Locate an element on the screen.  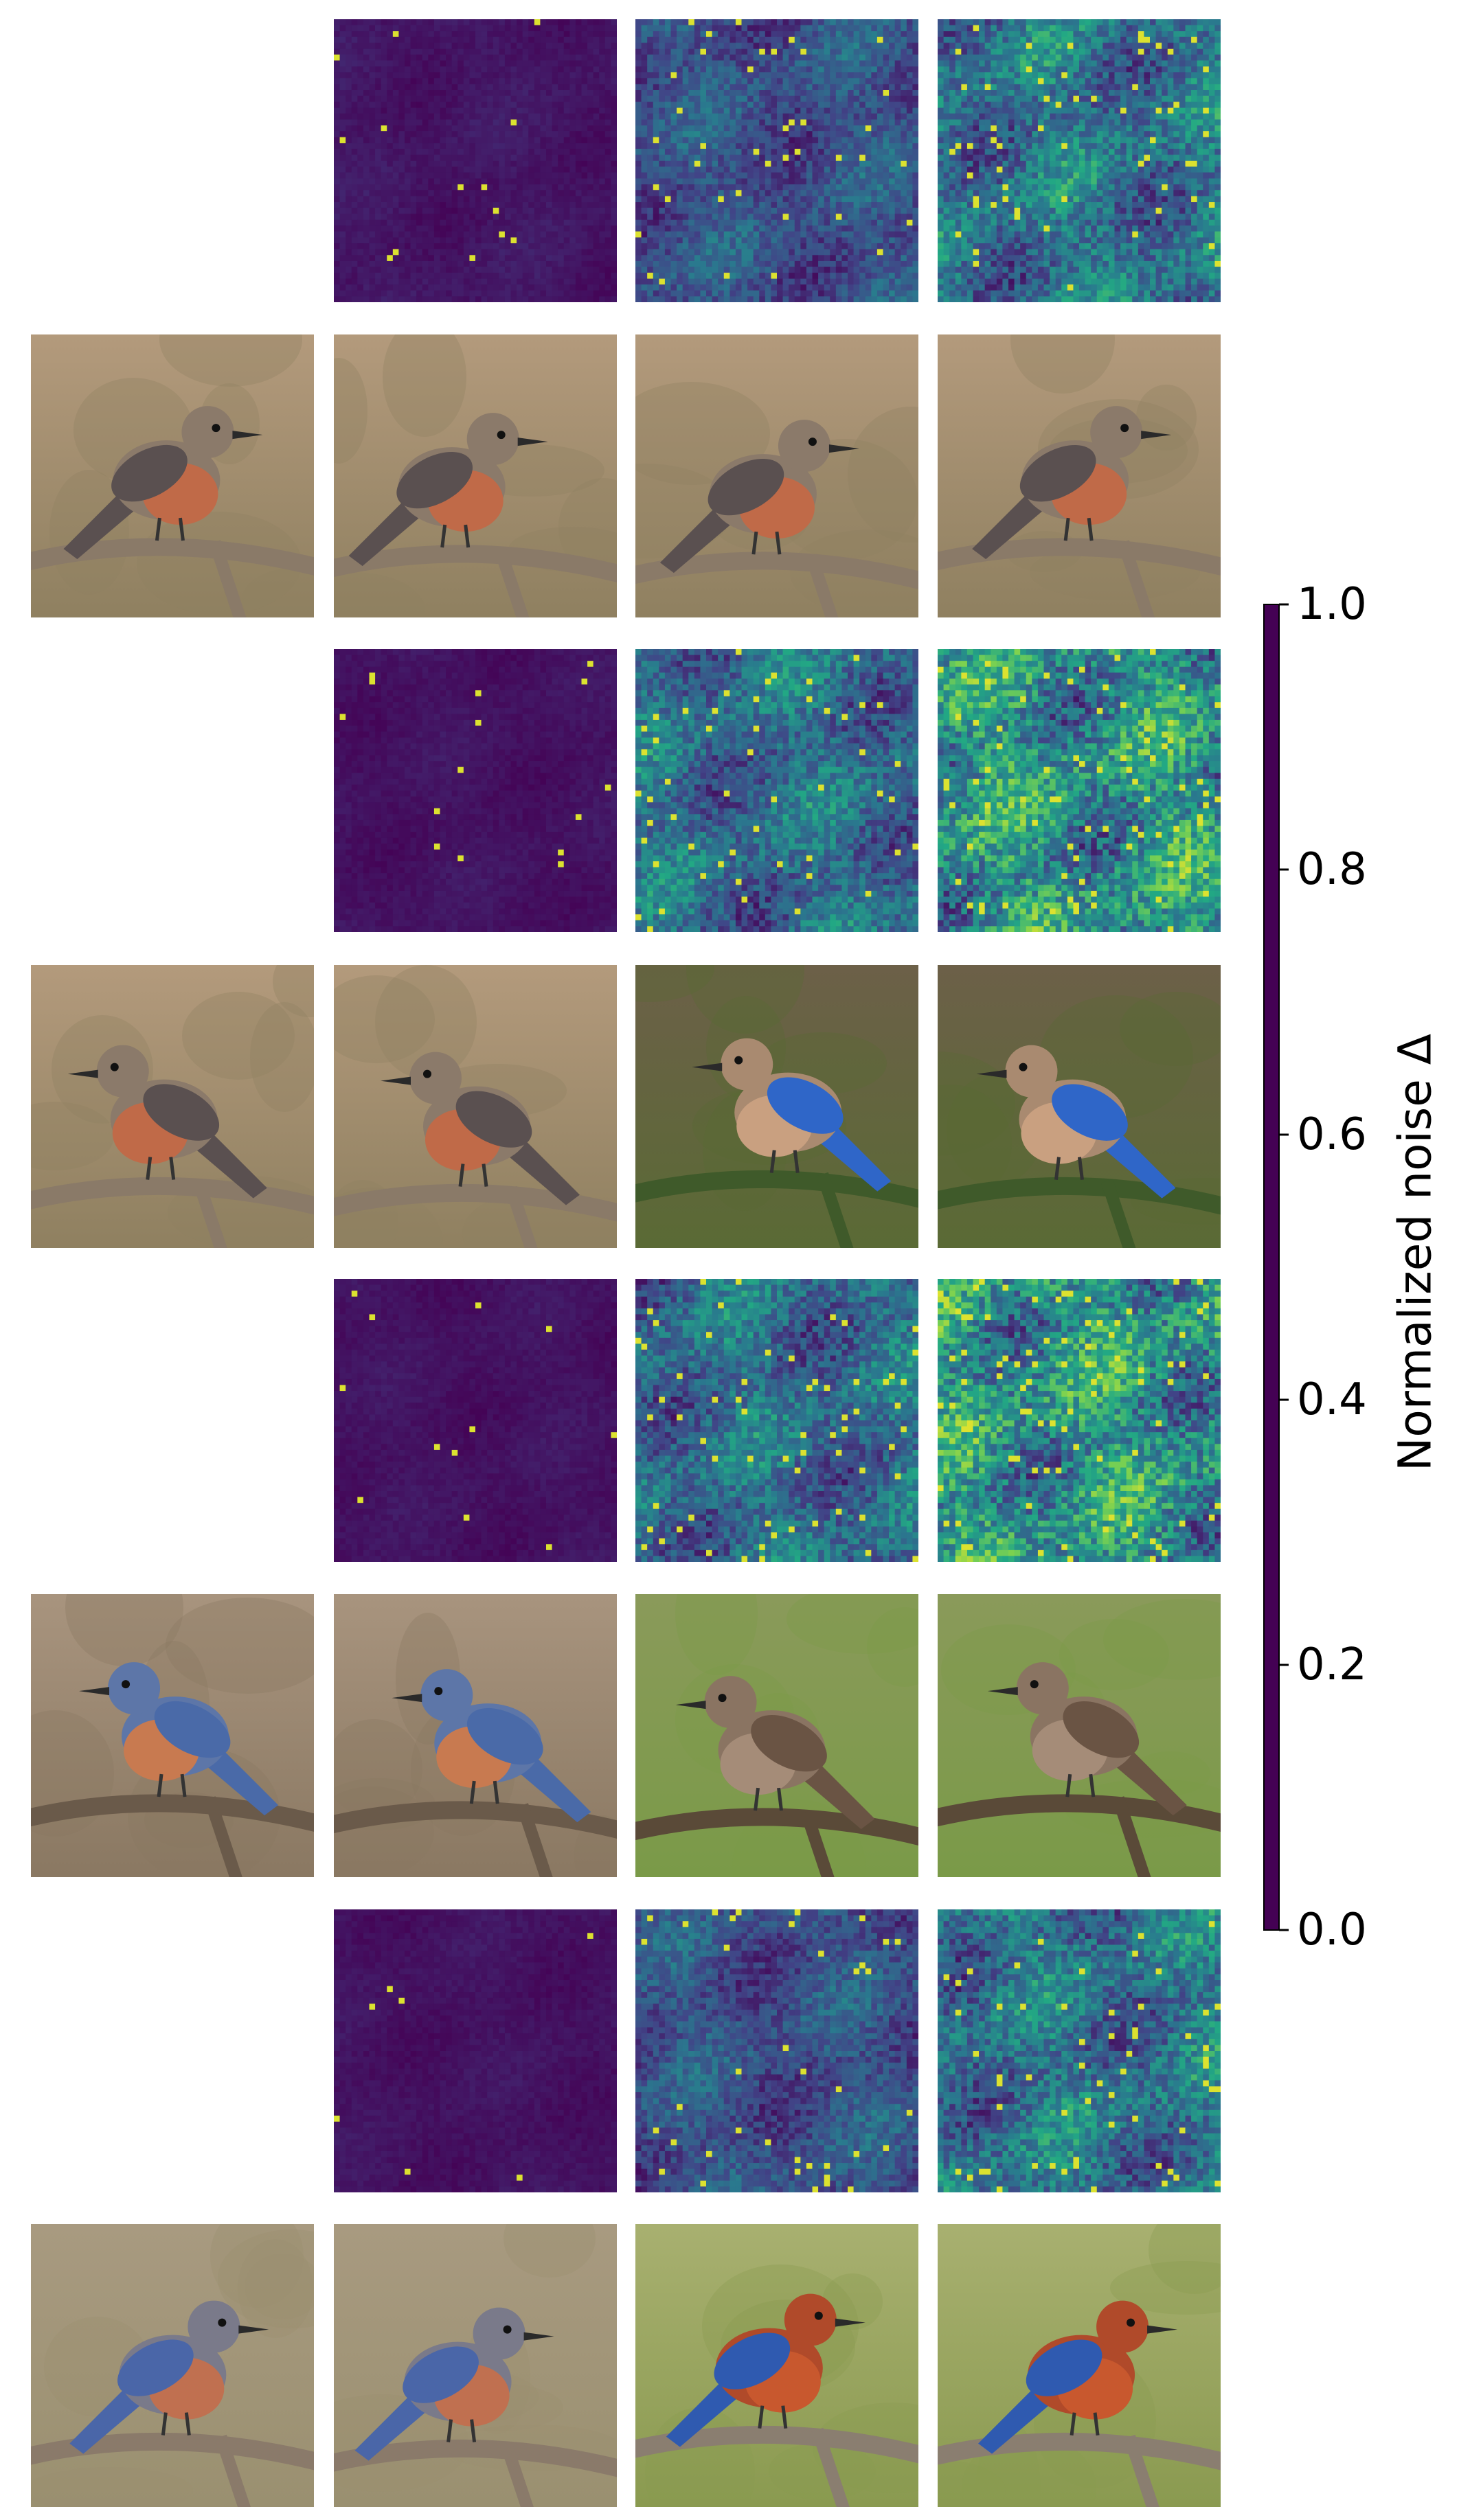
noise-map-r7-c3 is located at coordinates (776, 2050).